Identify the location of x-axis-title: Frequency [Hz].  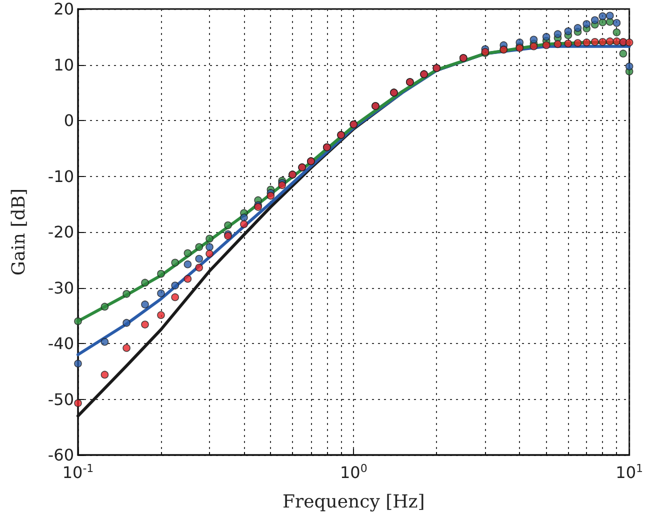
(353, 502).